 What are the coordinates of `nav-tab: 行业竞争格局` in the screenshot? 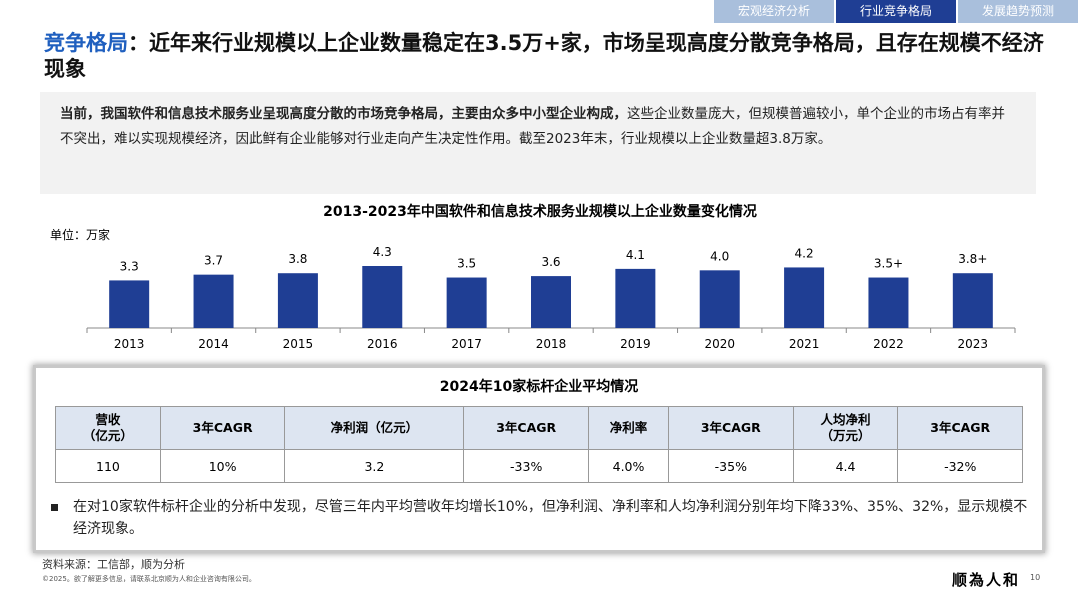 It's located at (896, 11).